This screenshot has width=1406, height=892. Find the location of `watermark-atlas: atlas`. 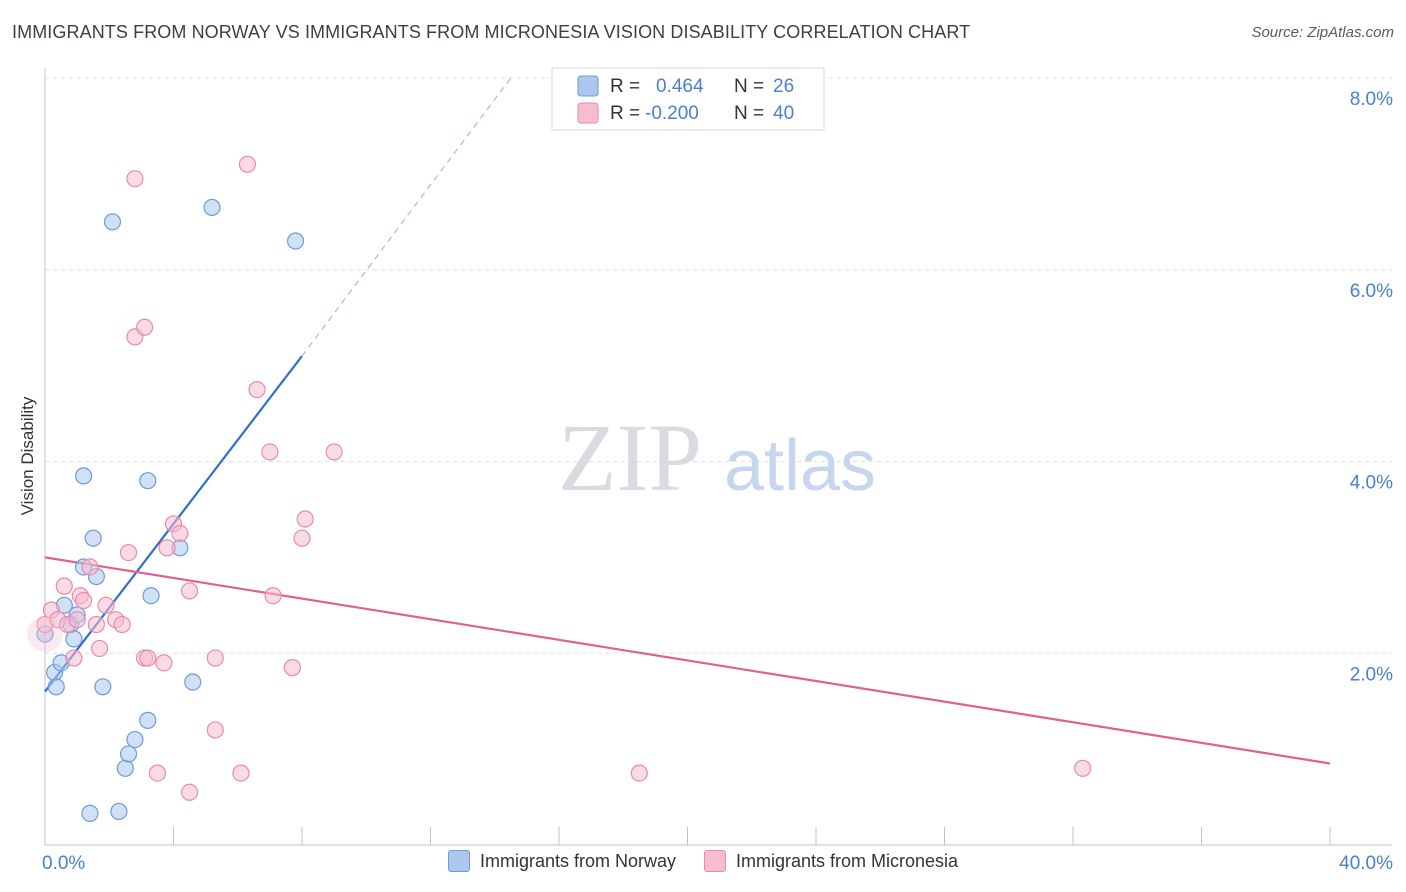

watermark-atlas: atlas is located at coordinates (800, 466).